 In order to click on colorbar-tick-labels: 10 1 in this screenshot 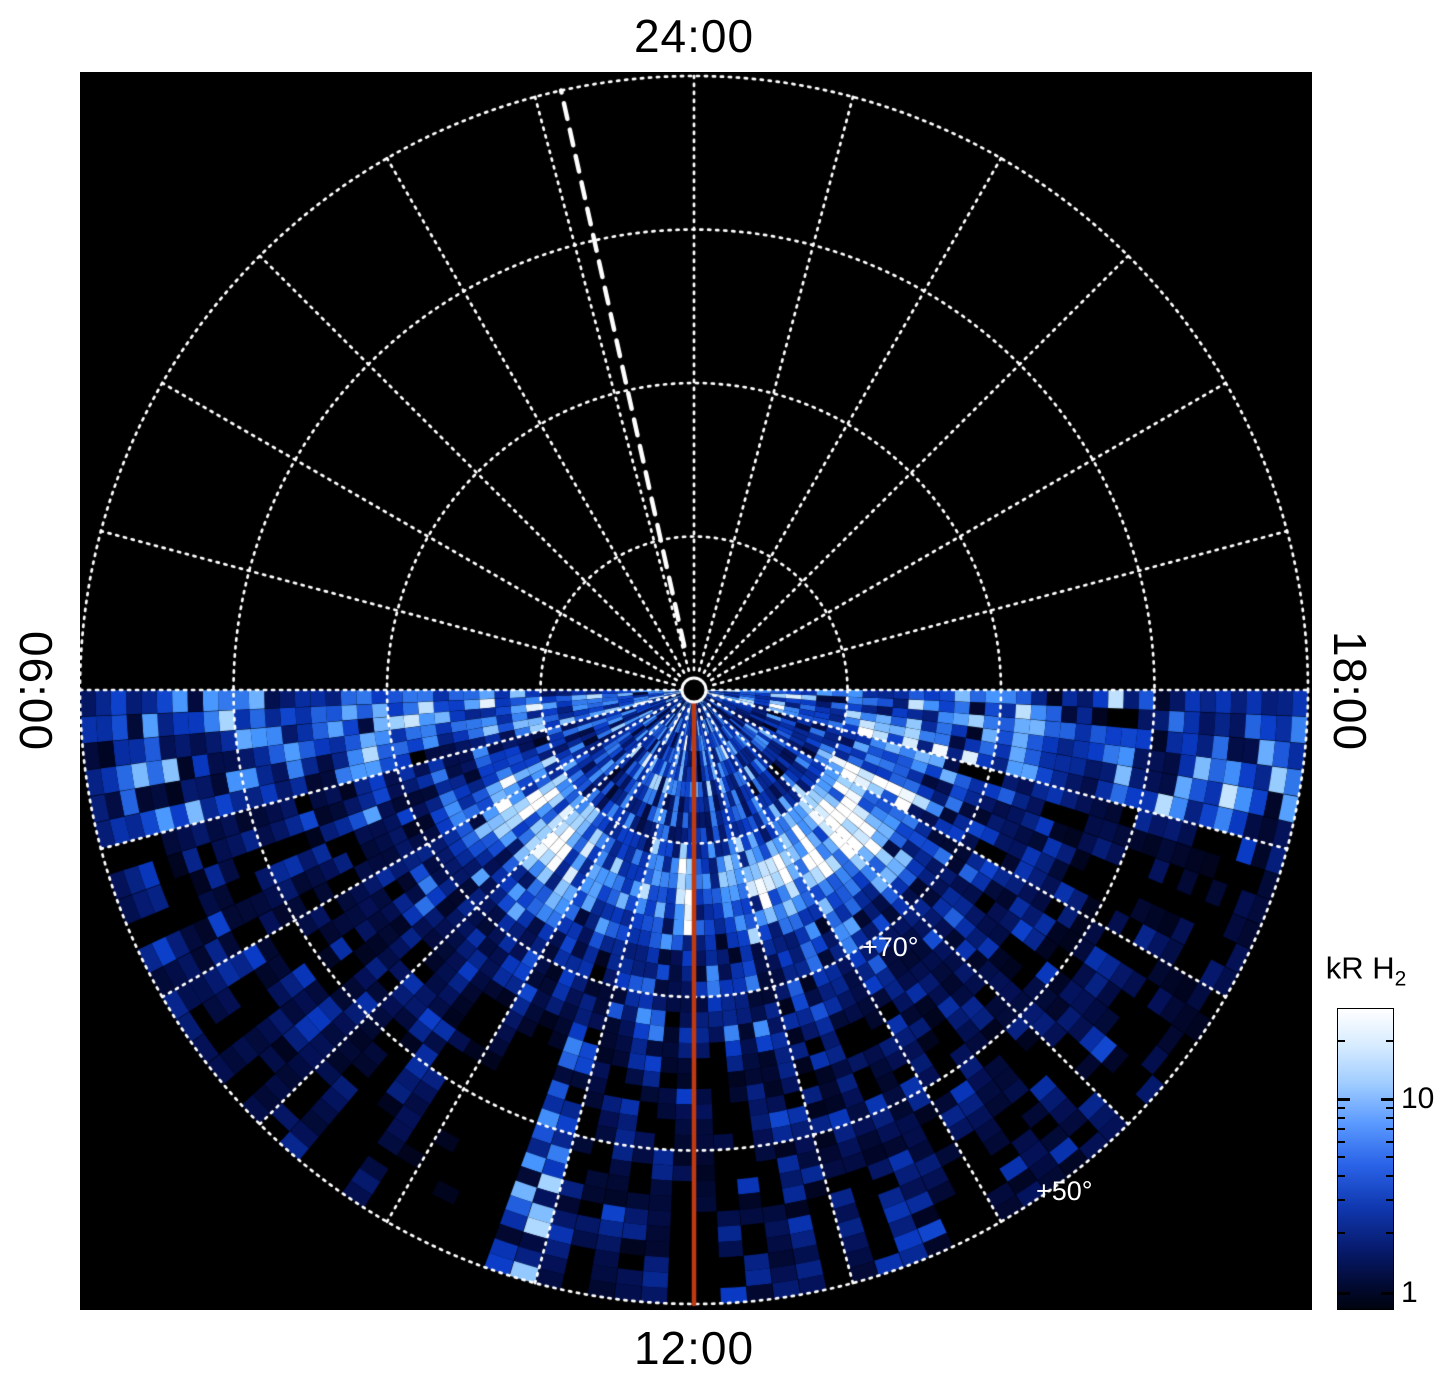, I will do `click(1424, 1159)`.